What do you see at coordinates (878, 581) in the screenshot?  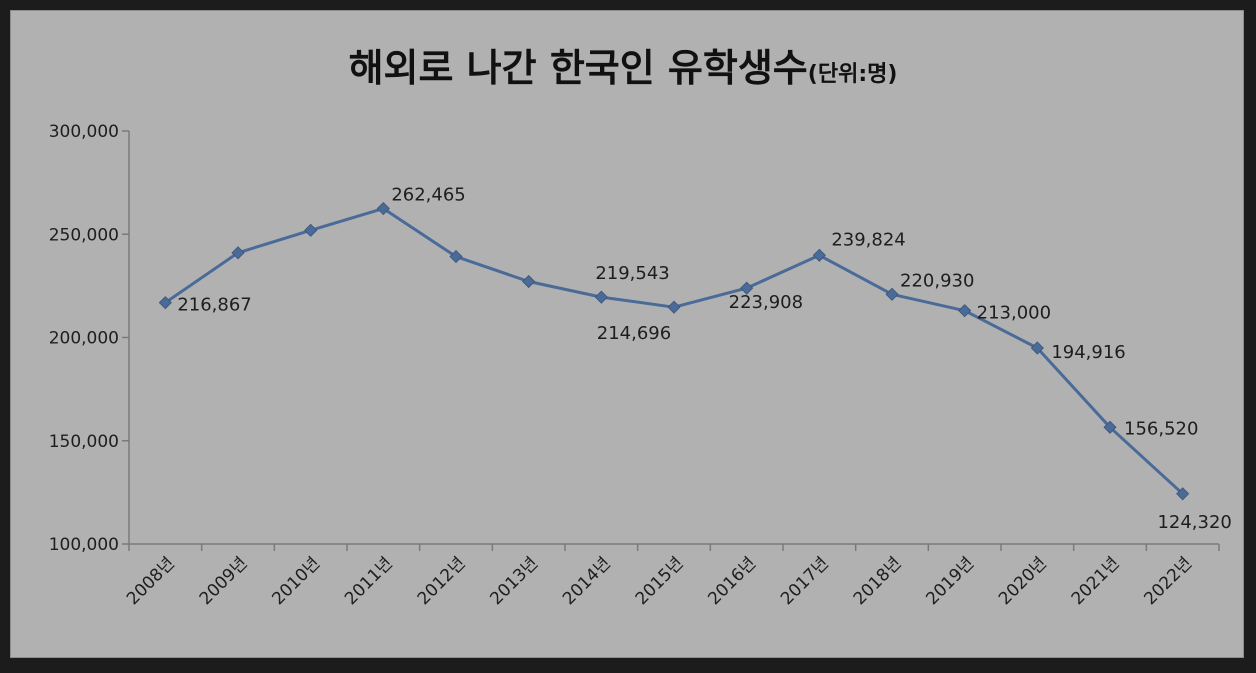 I see `x-tick-label: 2018년` at bounding box center [878, 581].